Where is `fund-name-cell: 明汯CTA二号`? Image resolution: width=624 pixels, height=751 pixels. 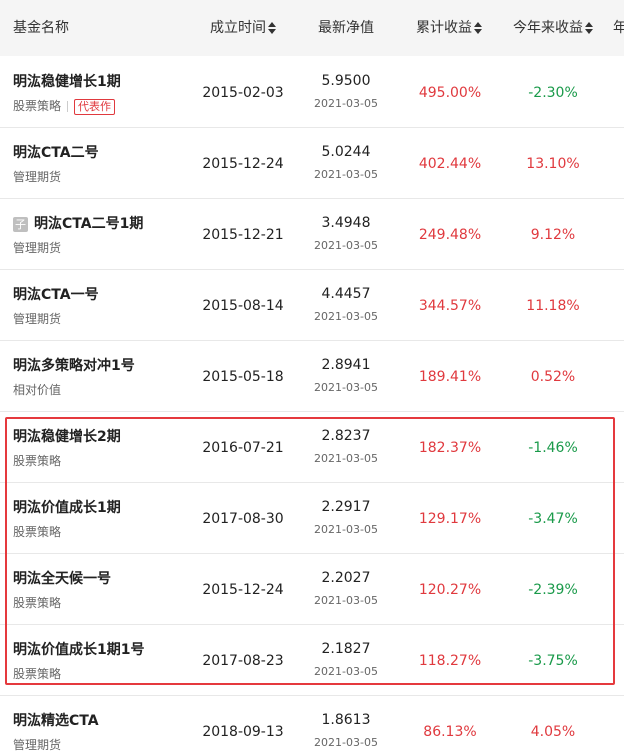 fund-name-cell: 明汯CTA二号 is located at coordinates (56, 152).